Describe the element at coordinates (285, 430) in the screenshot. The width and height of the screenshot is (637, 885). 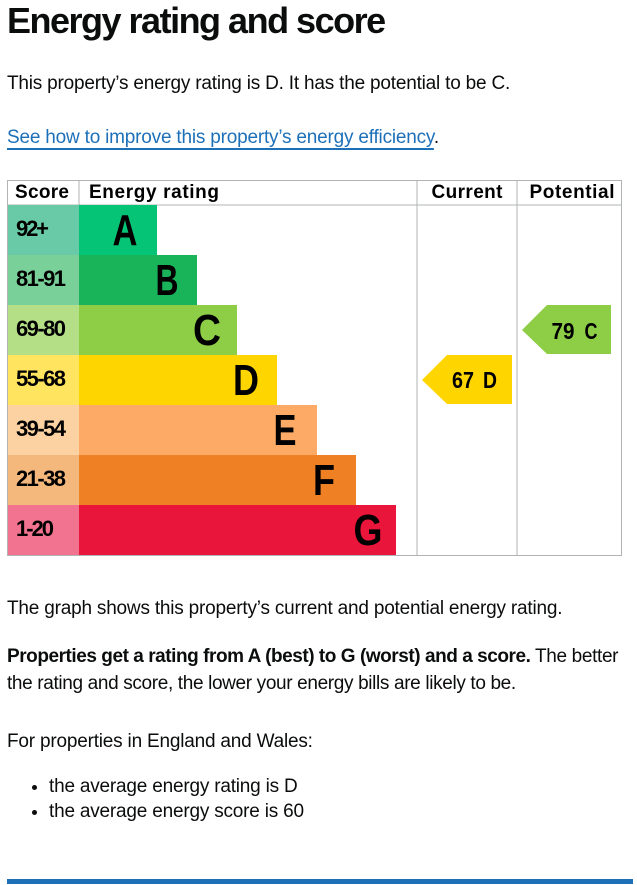
I see `svg-text: E` at that location.